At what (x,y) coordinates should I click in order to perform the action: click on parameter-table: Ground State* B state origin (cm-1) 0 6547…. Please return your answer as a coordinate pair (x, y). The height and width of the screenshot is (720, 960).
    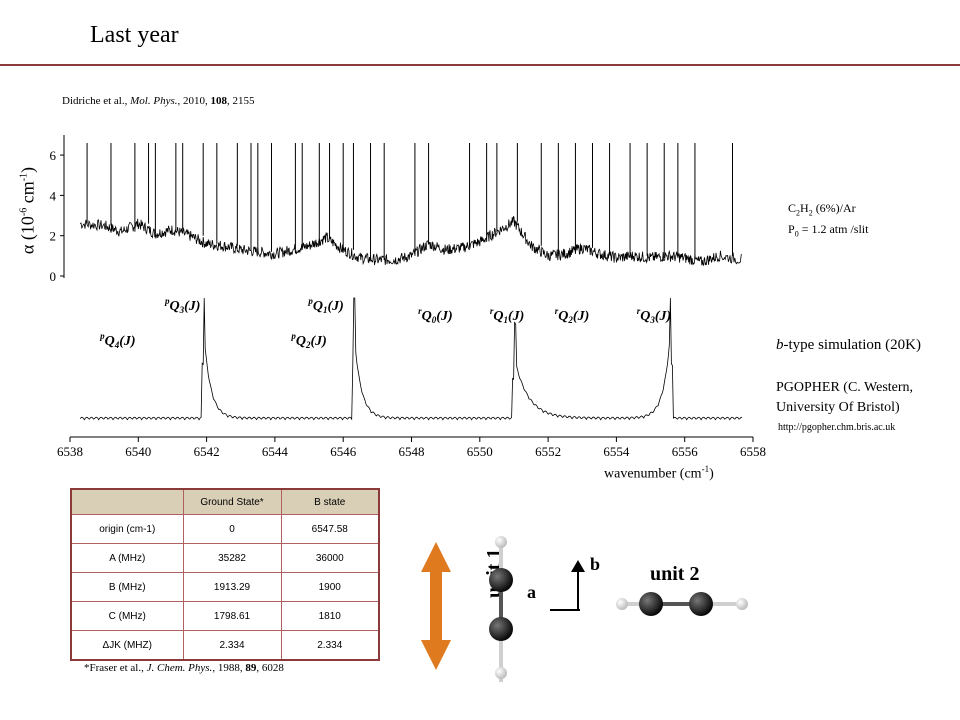
    Looking at the image, I should click on (225, 574).